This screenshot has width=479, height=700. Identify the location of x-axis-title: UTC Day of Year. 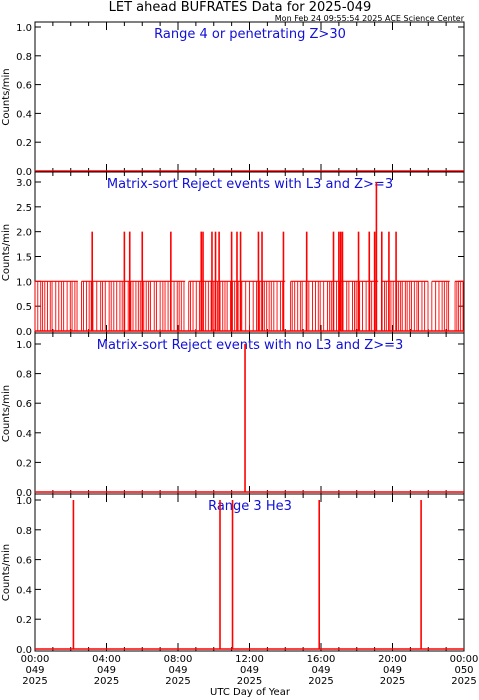
(250, 692).